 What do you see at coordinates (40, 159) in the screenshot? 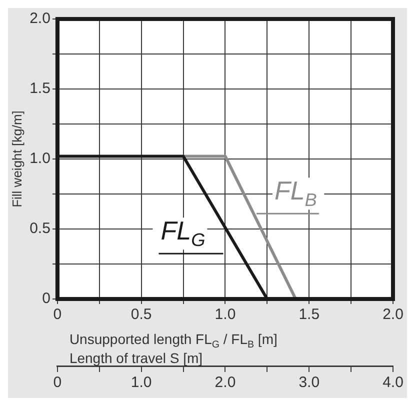
I see `y-tick-label: 1.0` at bounding box center [40, 159].